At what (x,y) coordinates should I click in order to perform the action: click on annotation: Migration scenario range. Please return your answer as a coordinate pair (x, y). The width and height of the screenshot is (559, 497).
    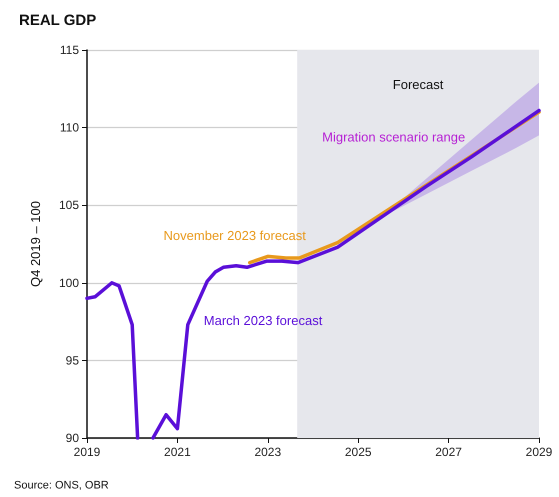
    Looking at the image, I should click on (394, 137).